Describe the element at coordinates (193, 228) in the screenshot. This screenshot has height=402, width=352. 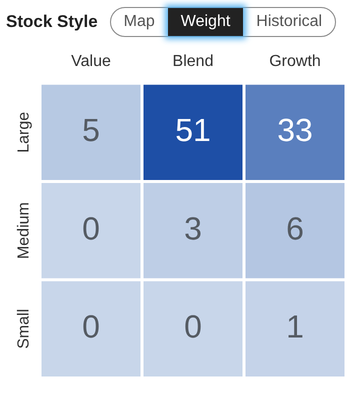
I see `data-label: 3` at that location.